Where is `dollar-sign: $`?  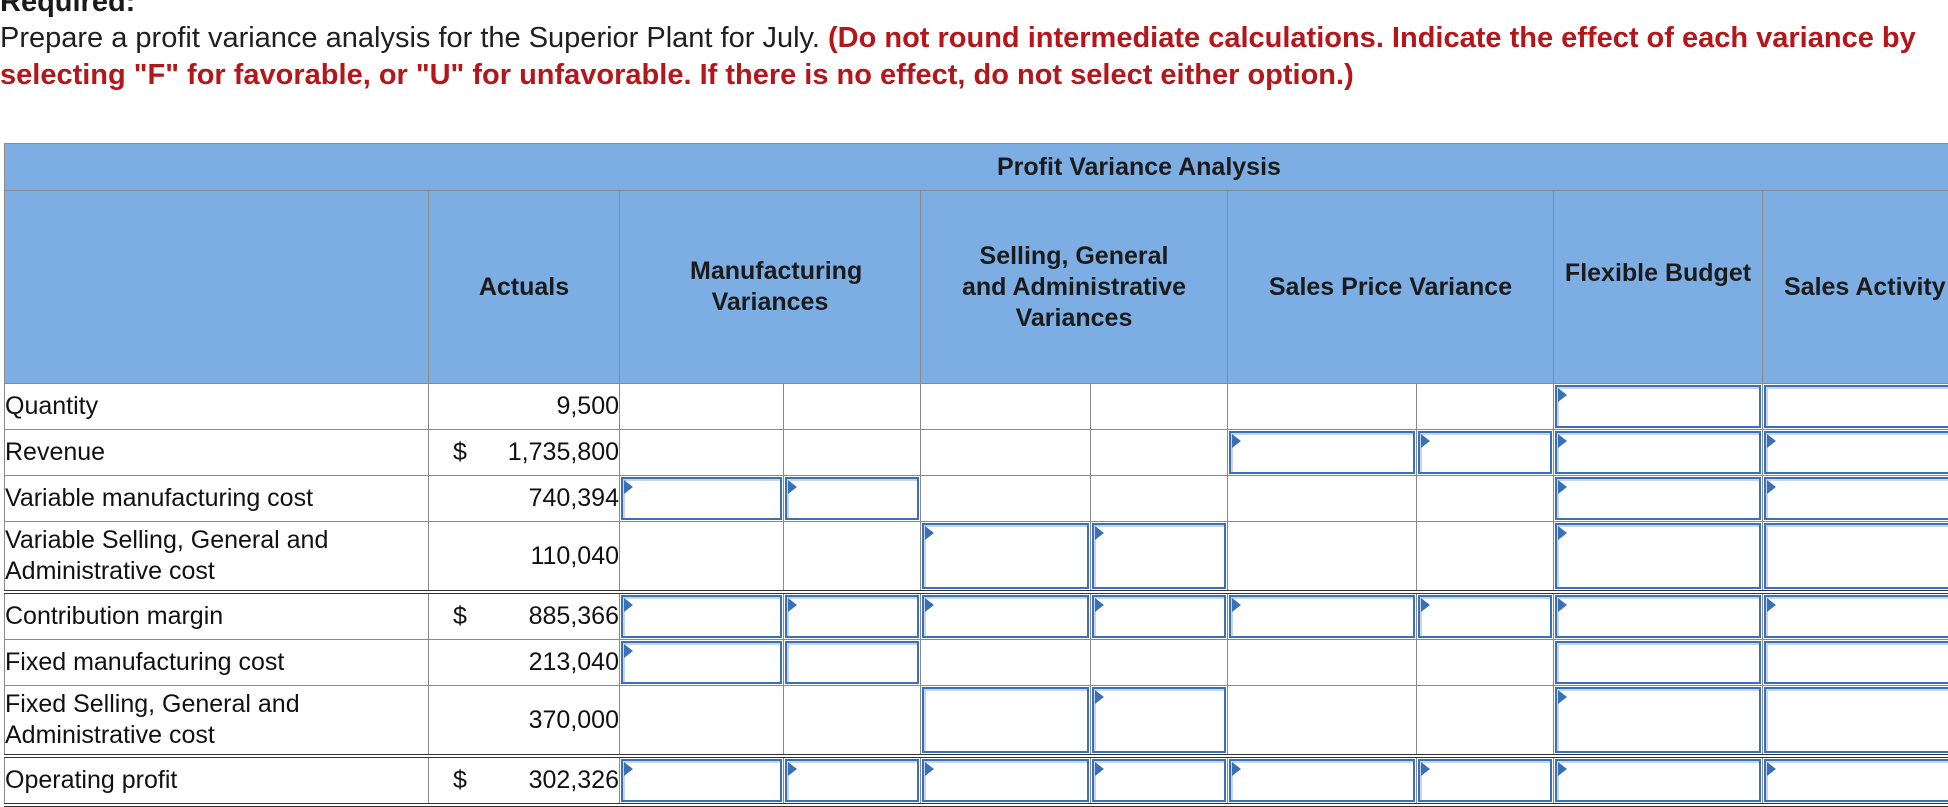
dollar-sign: $ is located at coordinates (460, 616).